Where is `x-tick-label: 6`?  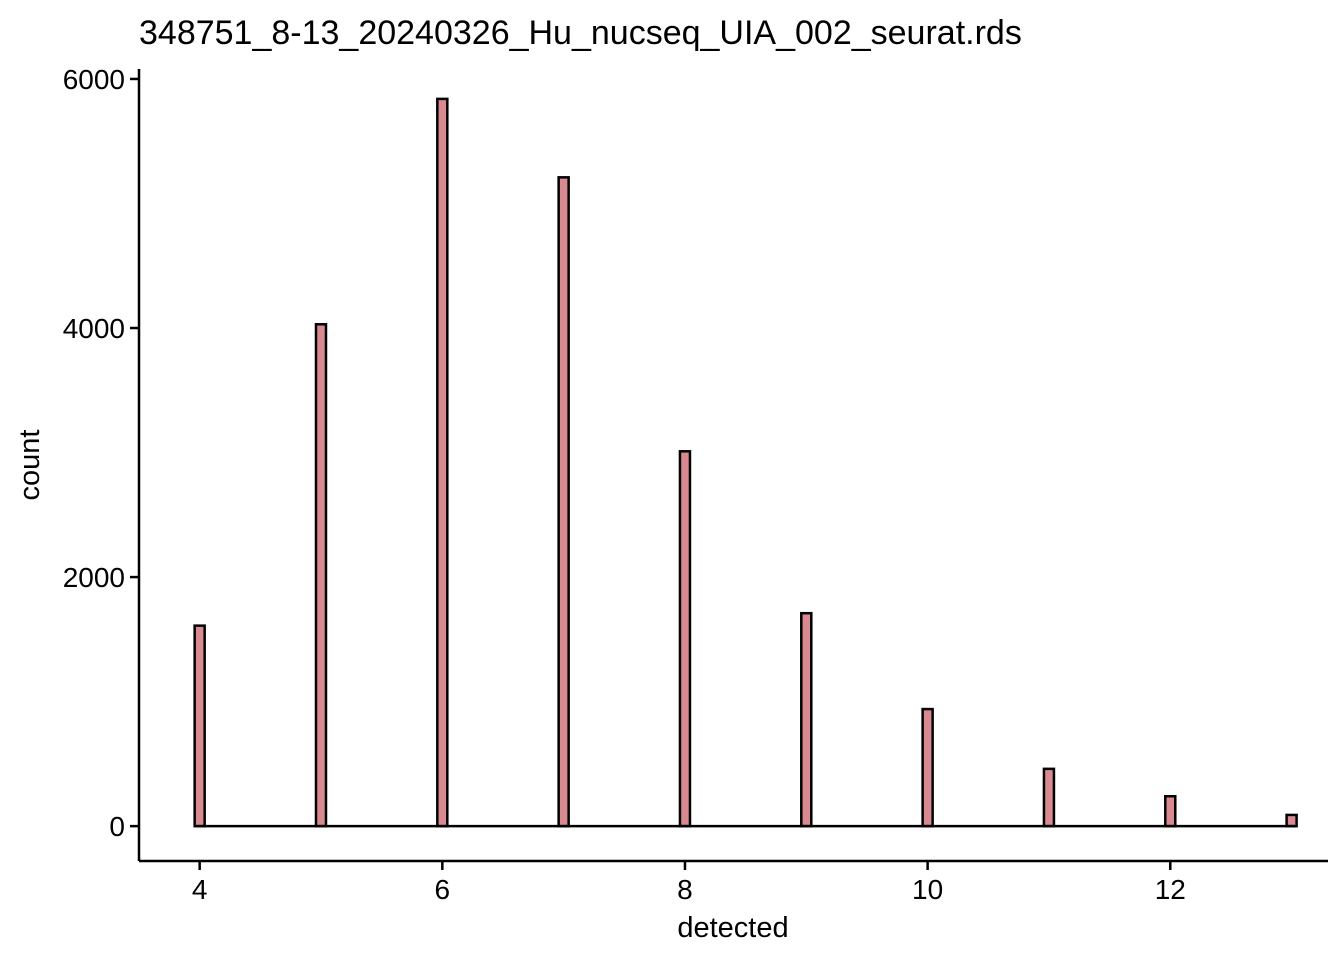
x-tick-label: 6 is located at coordinates (443, 889).